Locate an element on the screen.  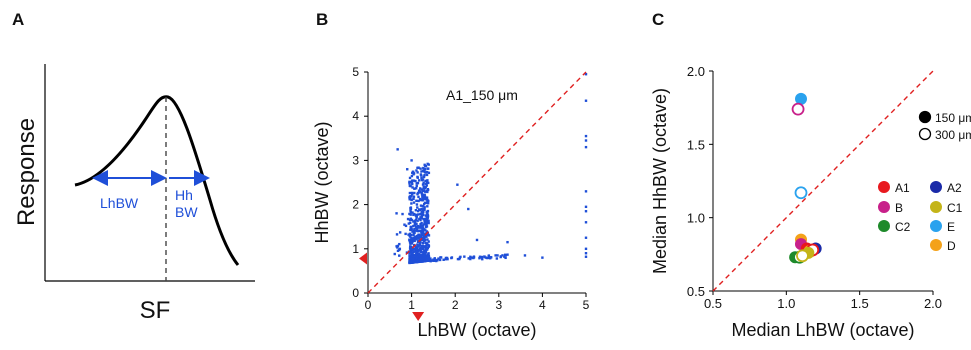
panel-b-y-tick-label: 2 is located at coordinates (355, 205).